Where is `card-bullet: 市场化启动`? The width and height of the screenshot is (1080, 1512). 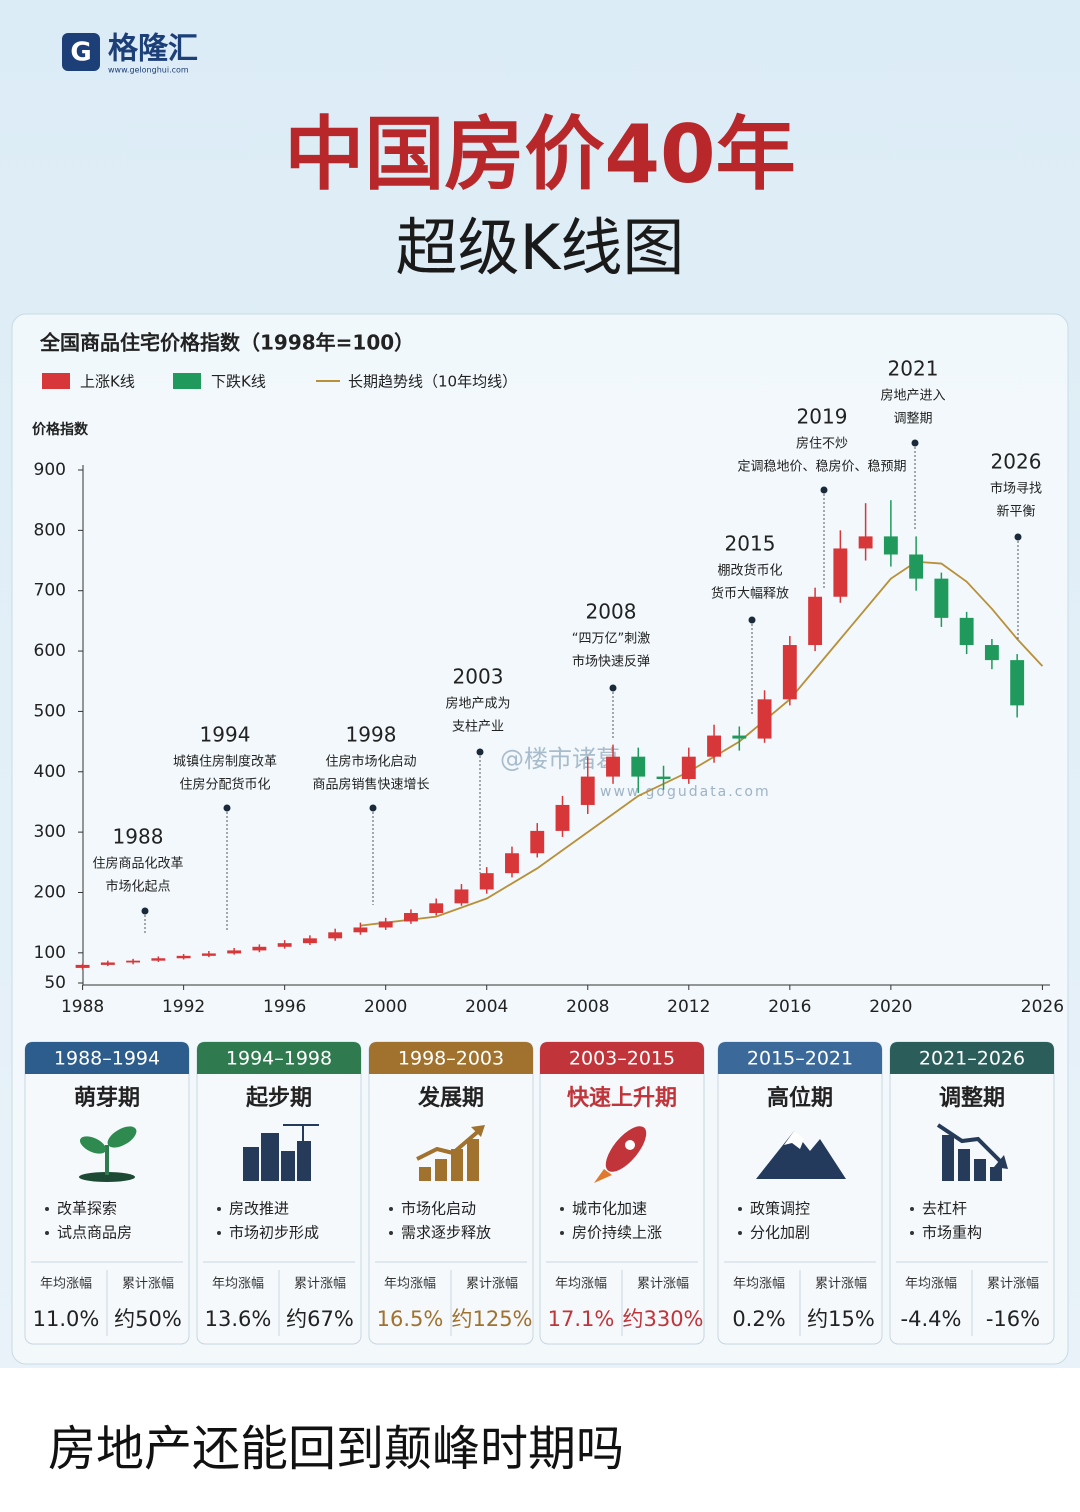 card-bullet: 市场化启动 is located at coordinates (438, 1209).